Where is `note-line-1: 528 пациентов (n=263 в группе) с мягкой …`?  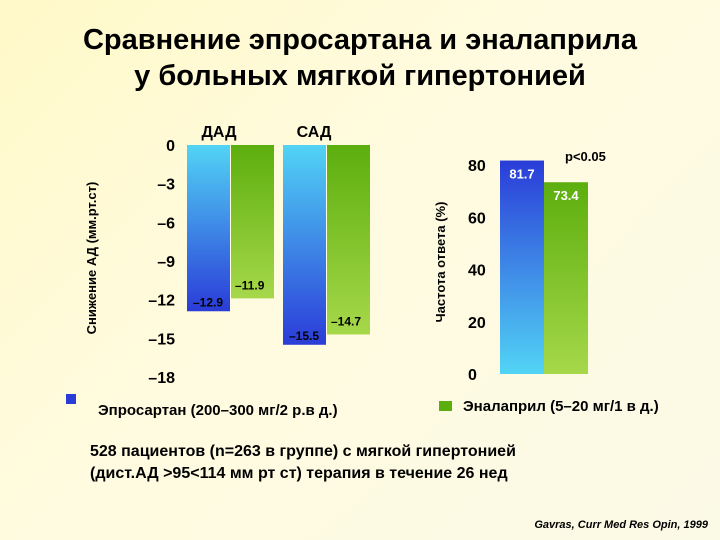 note-line-1: 528 пациентов (n=263 в группе) с мягкой … is located at coordinates (303, 451).